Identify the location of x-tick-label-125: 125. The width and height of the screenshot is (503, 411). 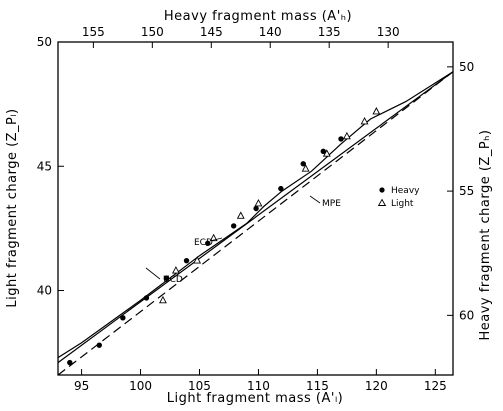
(435, 386).